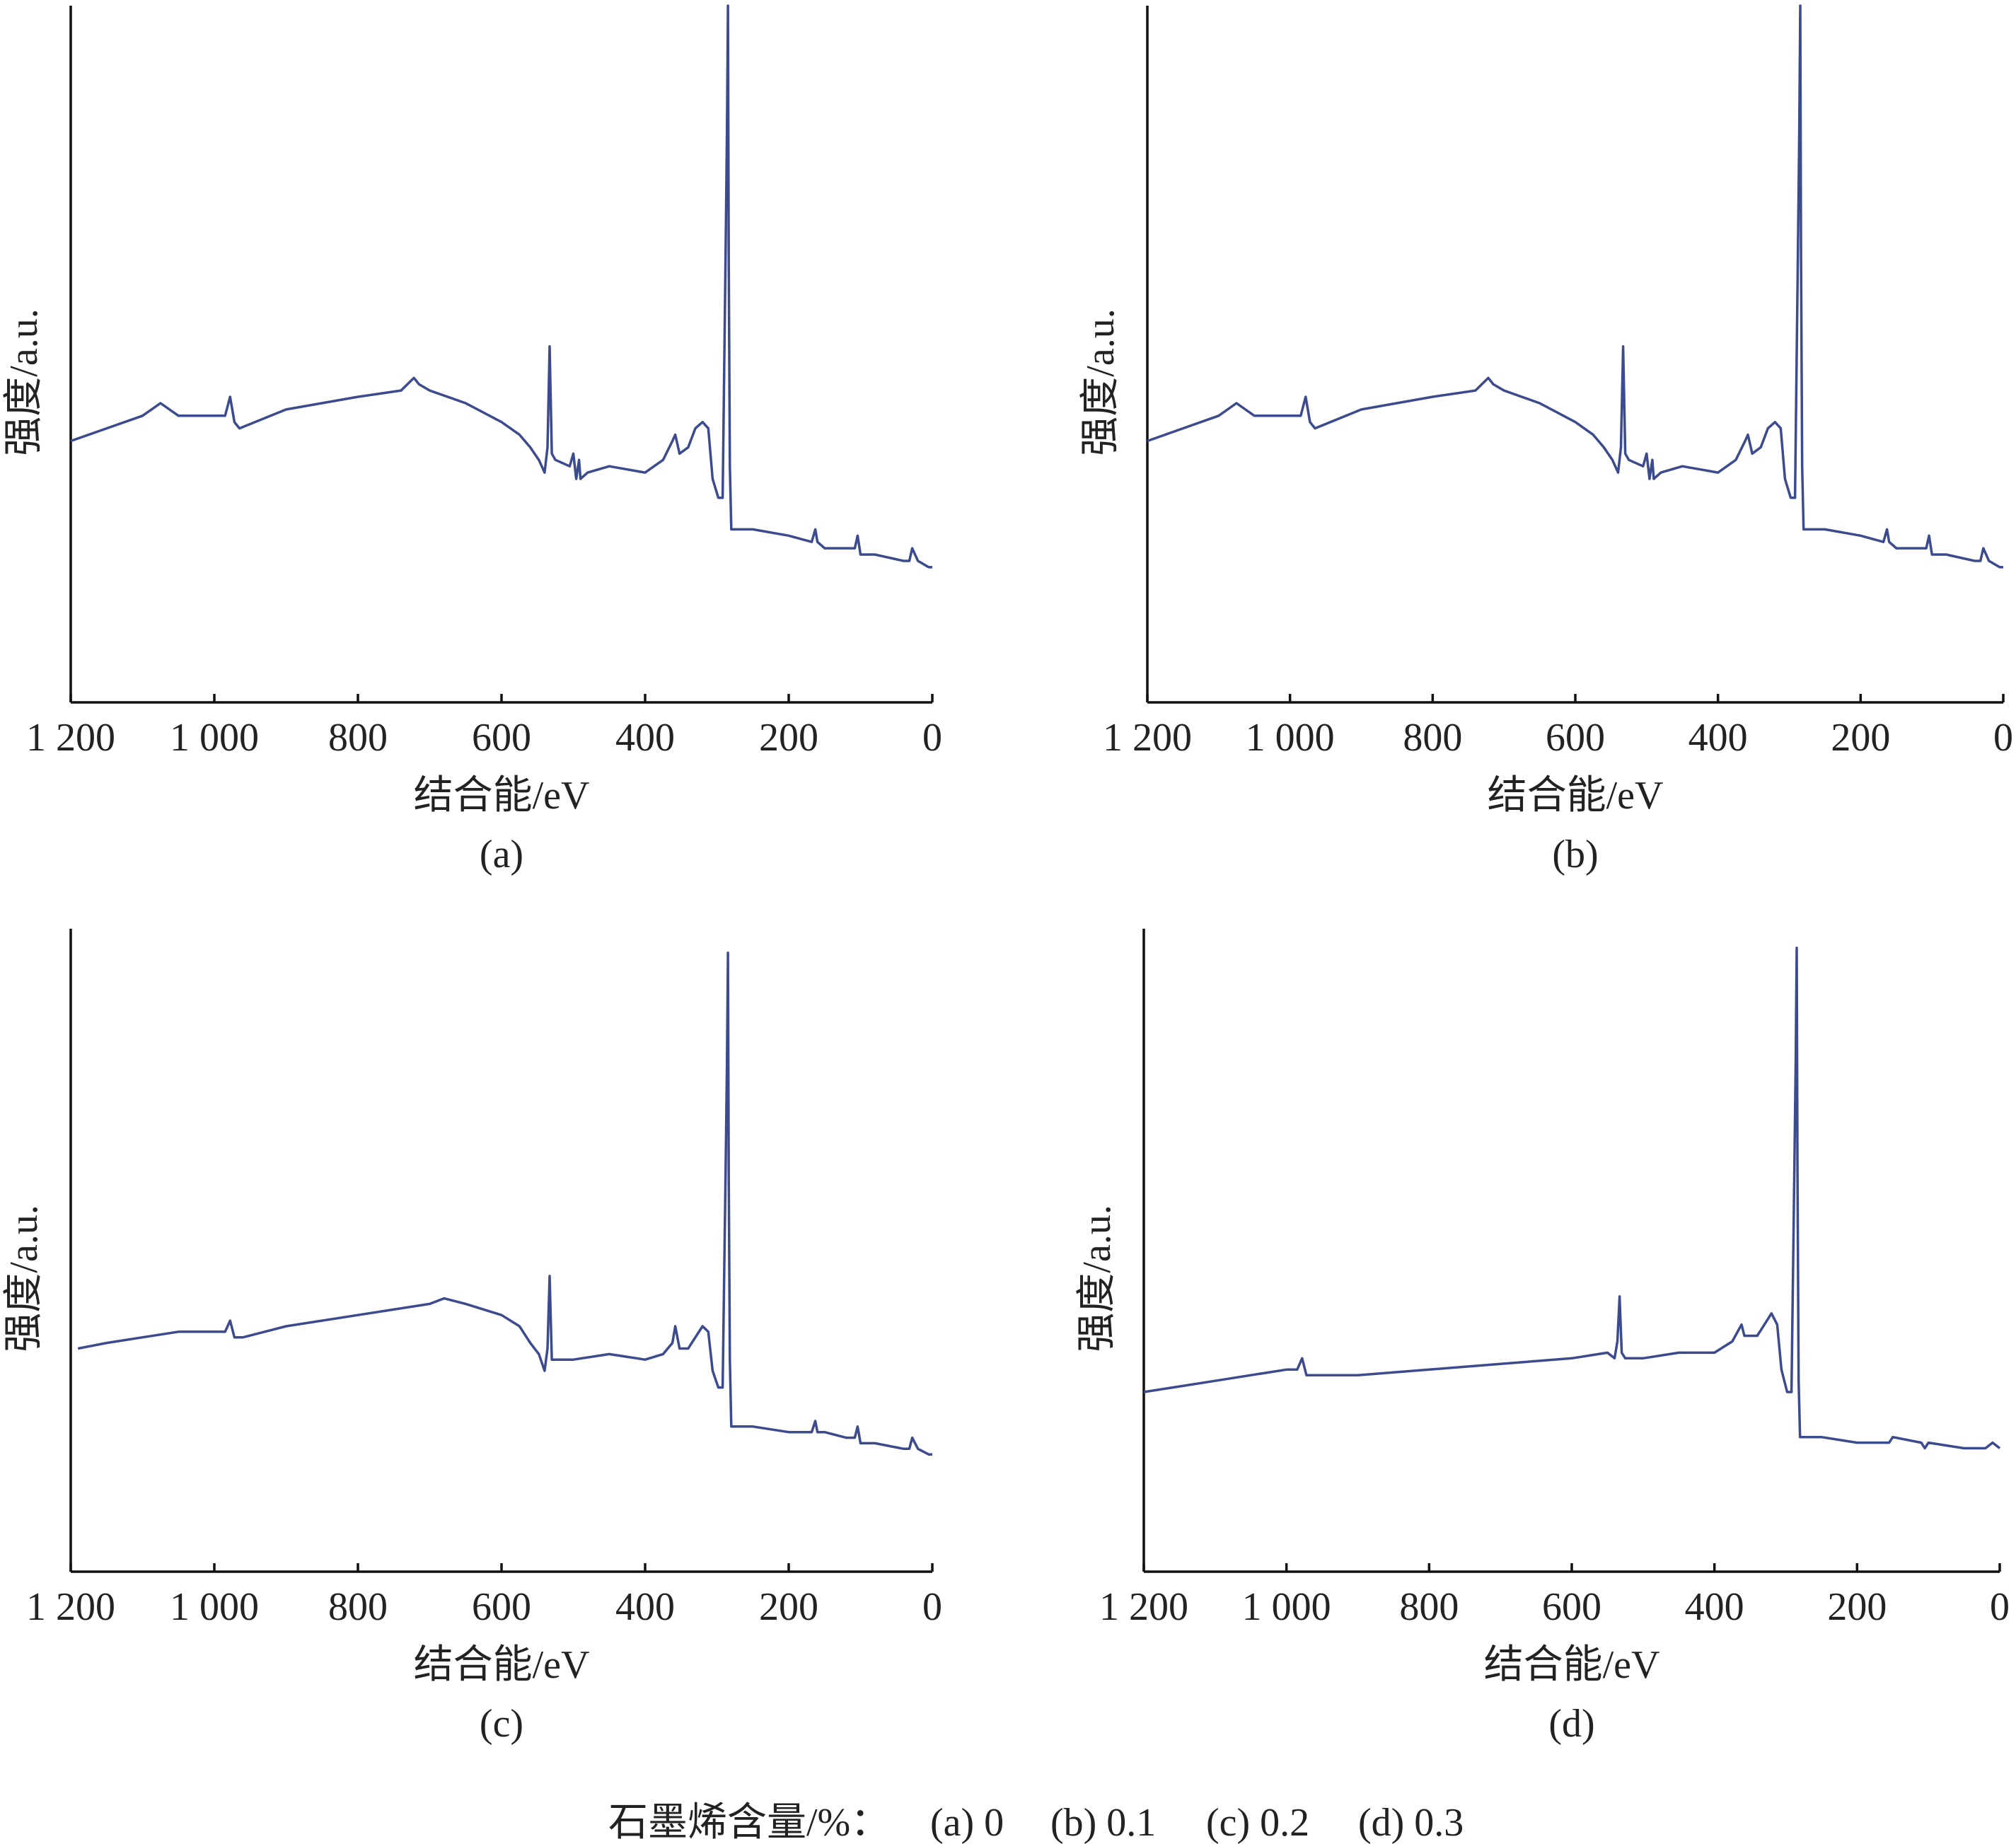  I want to click on caption-item-c: (c) 0.2, so click(1257, 1822).